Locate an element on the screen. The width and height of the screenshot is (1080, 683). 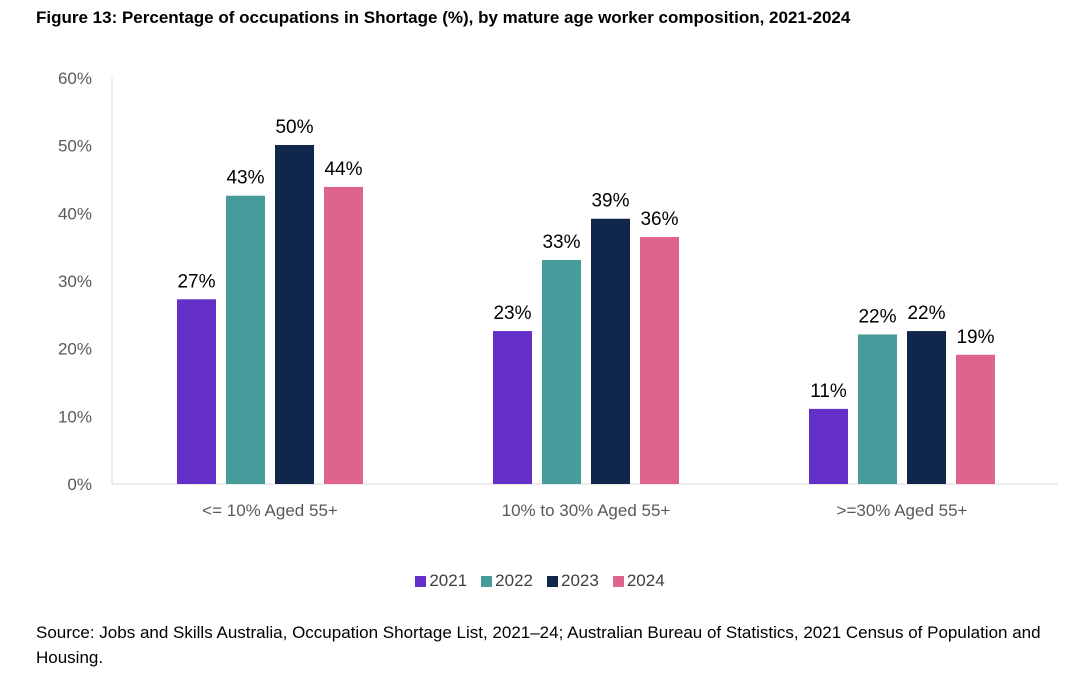
legend-item-2024: 2024 is located at coordinates (638, 581).